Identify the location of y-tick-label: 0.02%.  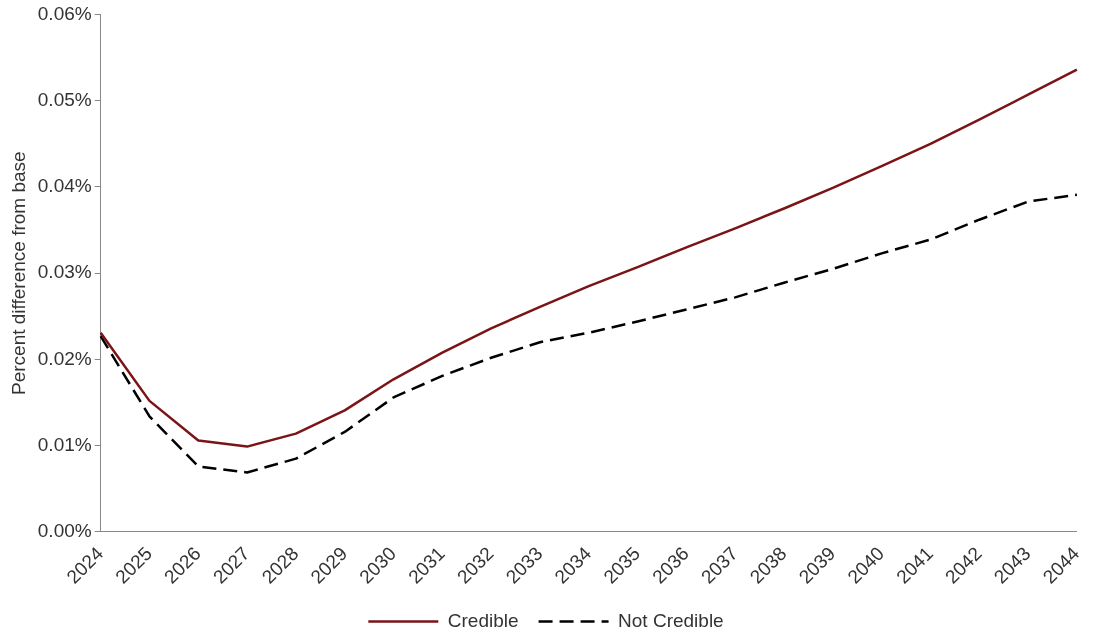
(64, 358).